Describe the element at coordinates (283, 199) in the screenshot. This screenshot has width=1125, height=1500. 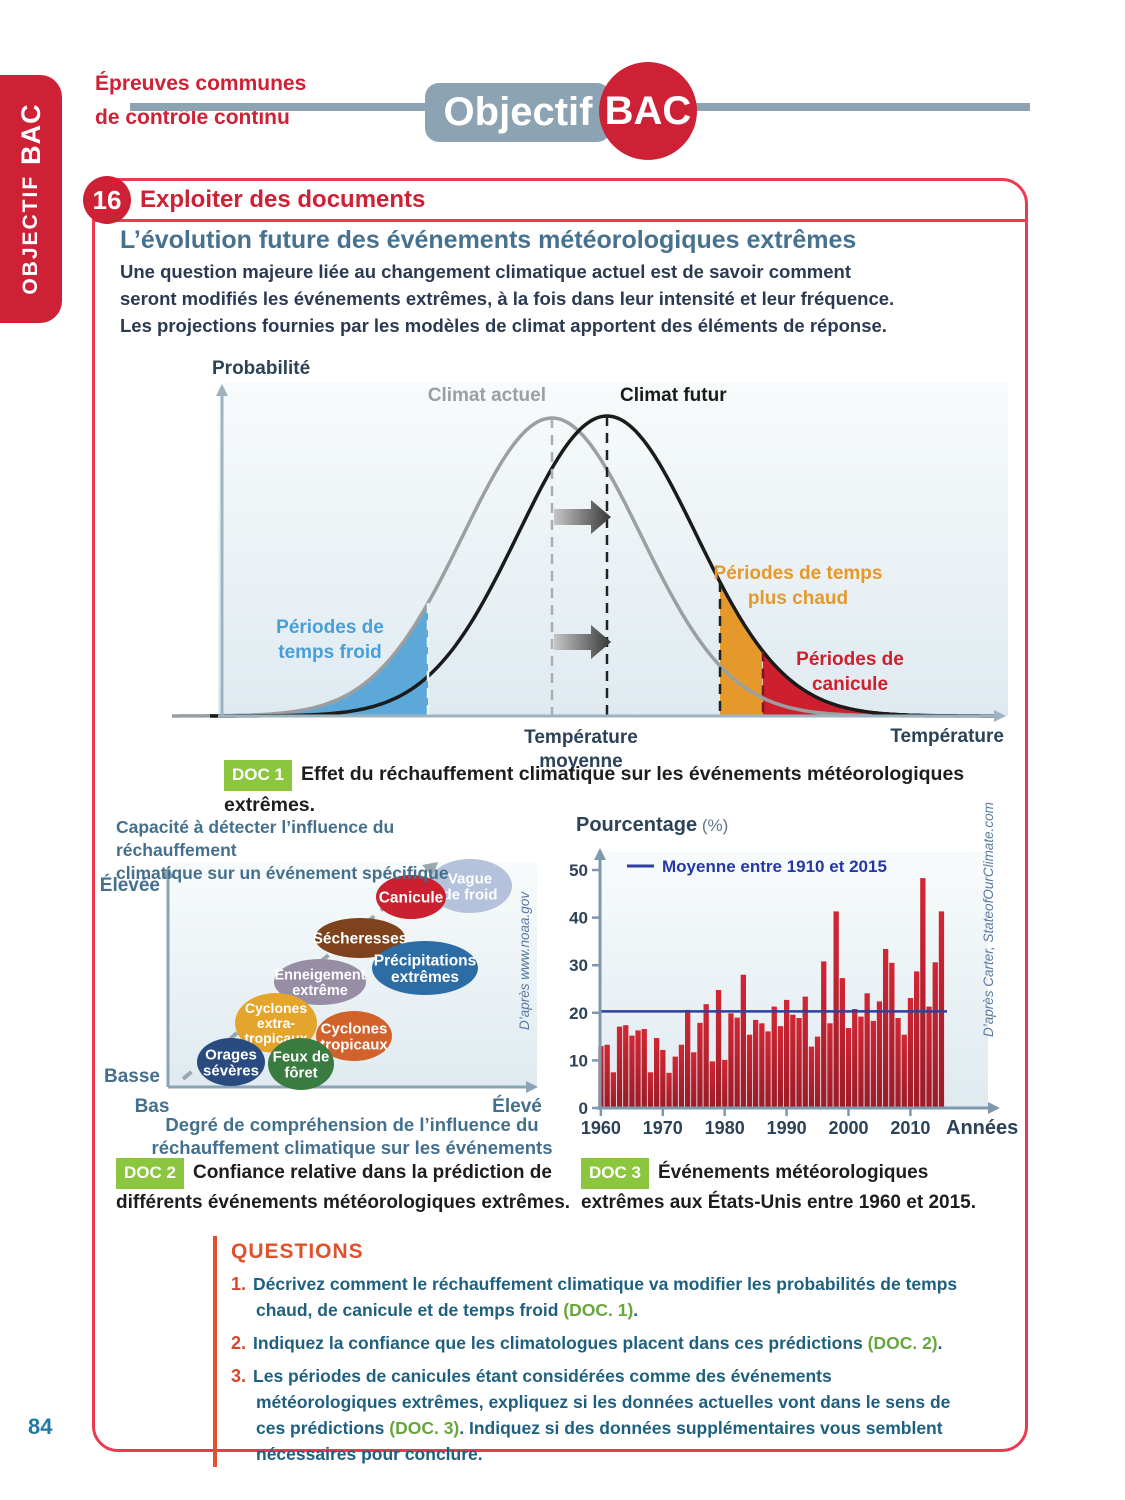
I see `exercise-heading: Exploiter des documents` at that location.